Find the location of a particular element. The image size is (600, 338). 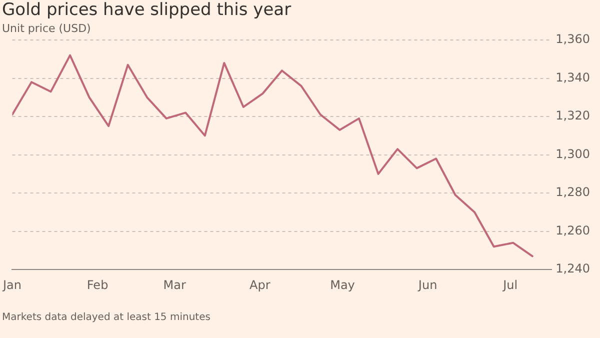

x-tick-label: Jun is located at coordinates (427, 285).